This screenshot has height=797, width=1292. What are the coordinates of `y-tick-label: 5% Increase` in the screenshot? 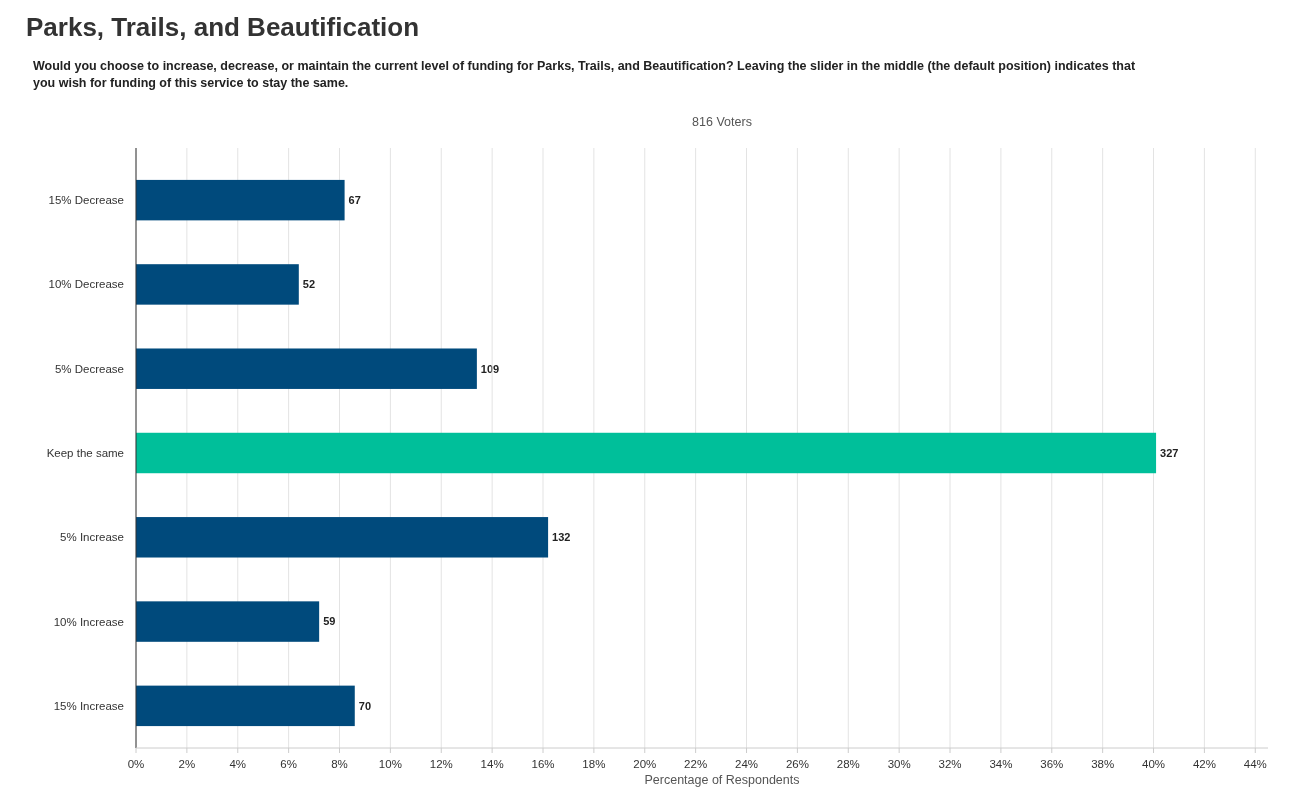 It's located at (92, 537).